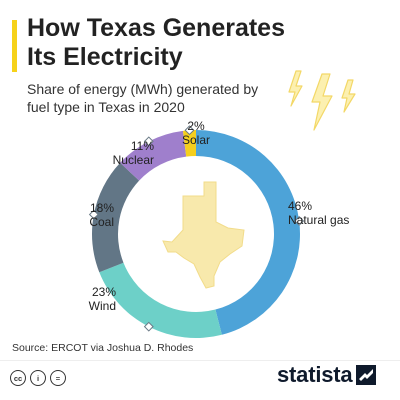 The width and height of the screenshot is (400, 400). Describe the element at coordinates (133, 160) in the screenshot. I see `slice-category-label: Nuclear` at that location.